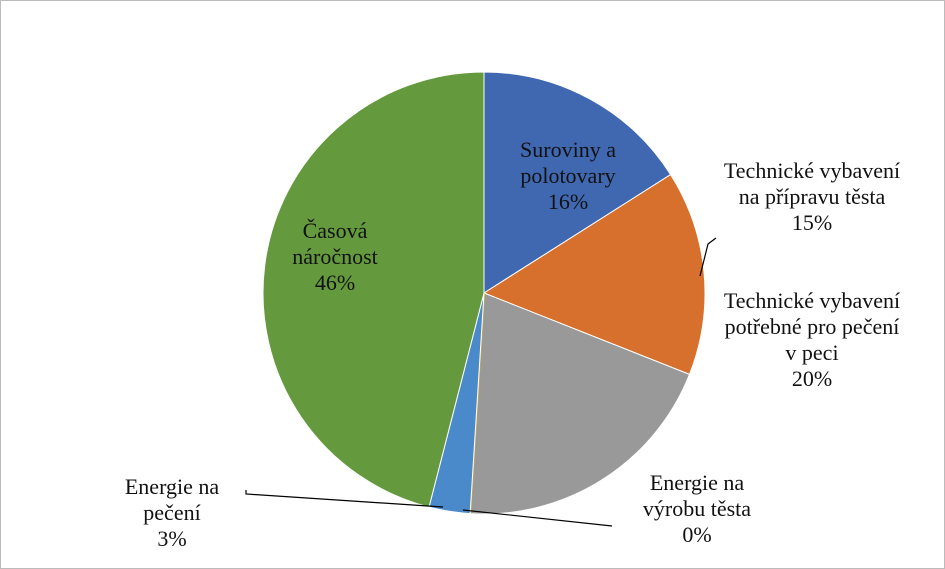 The height and width of the screenshot is (569, 945). Describe the element at coordinates (172, 499) in the screenshot. I see `category-label: Energie na pečení` at that location.